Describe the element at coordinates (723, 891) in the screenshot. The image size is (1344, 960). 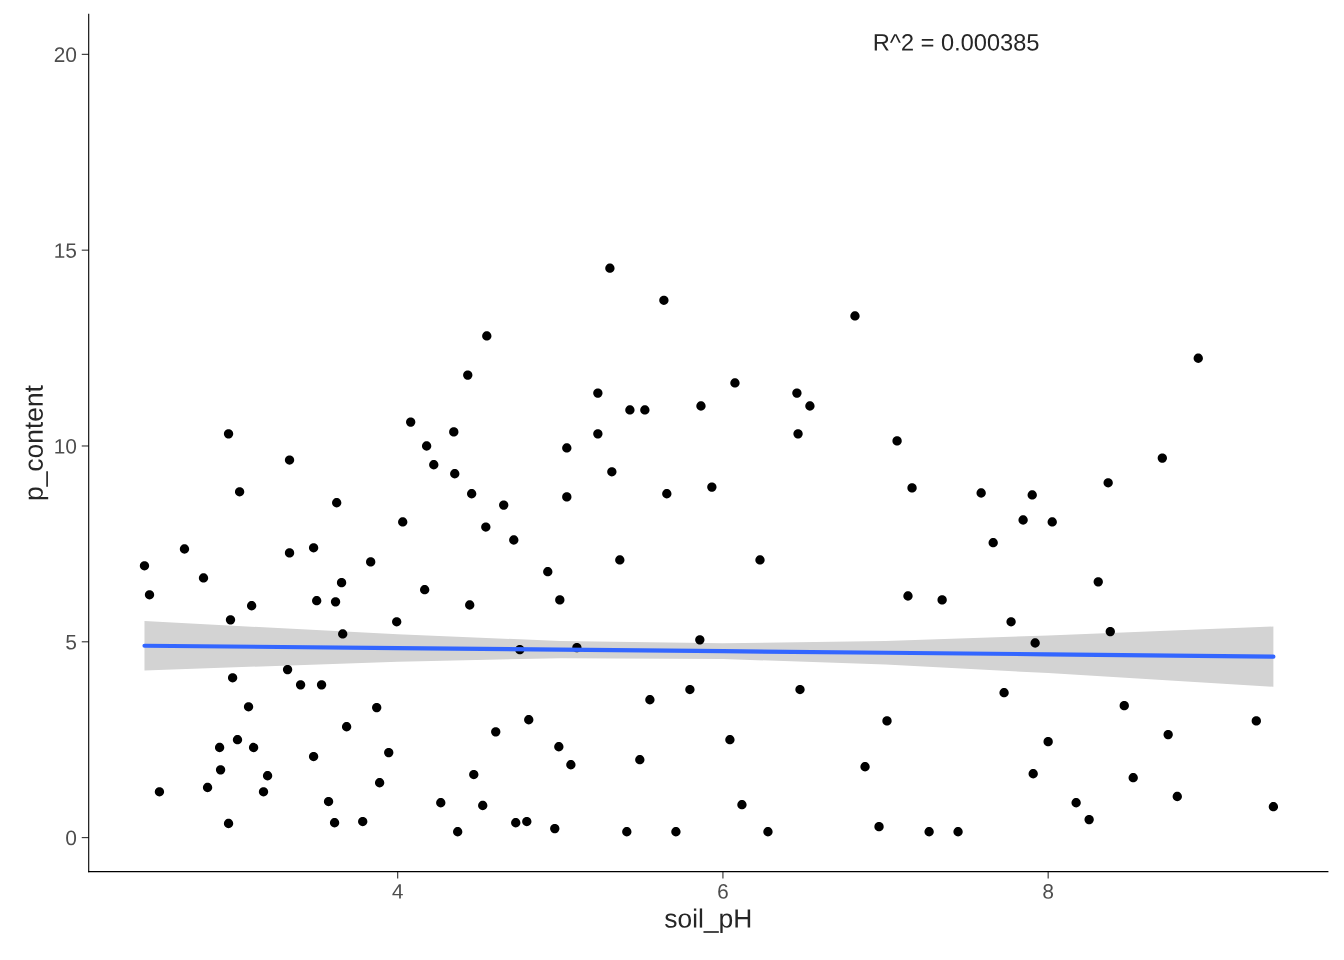
I see `x-tick-label: 6` at that location.